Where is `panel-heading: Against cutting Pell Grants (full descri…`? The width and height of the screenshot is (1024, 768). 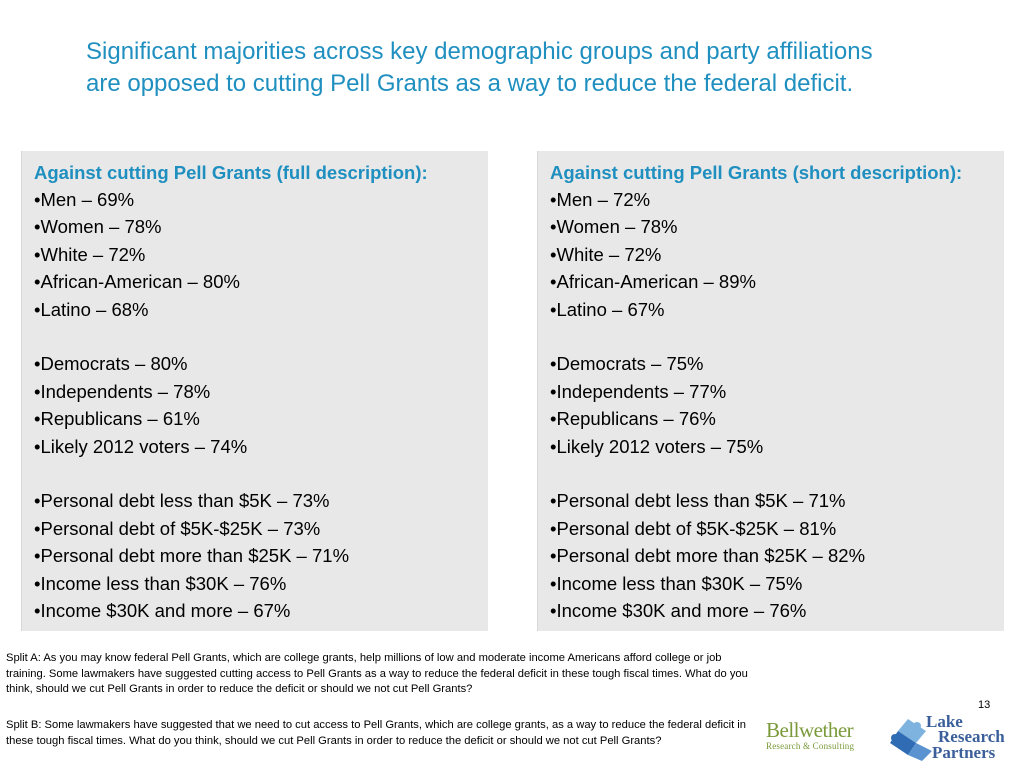 panel-heading: Against cutting Pell Grants (full descri… is located at coordinates (231, 172).